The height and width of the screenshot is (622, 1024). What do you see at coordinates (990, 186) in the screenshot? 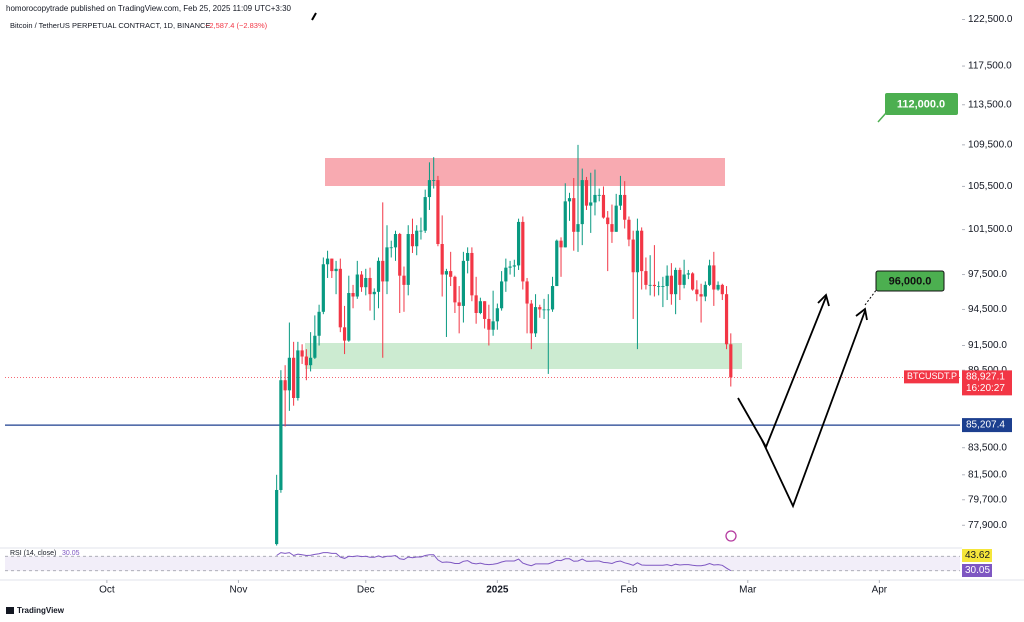
I see `y-tick-label: 105,500.0` at bounding box center [990, 186].